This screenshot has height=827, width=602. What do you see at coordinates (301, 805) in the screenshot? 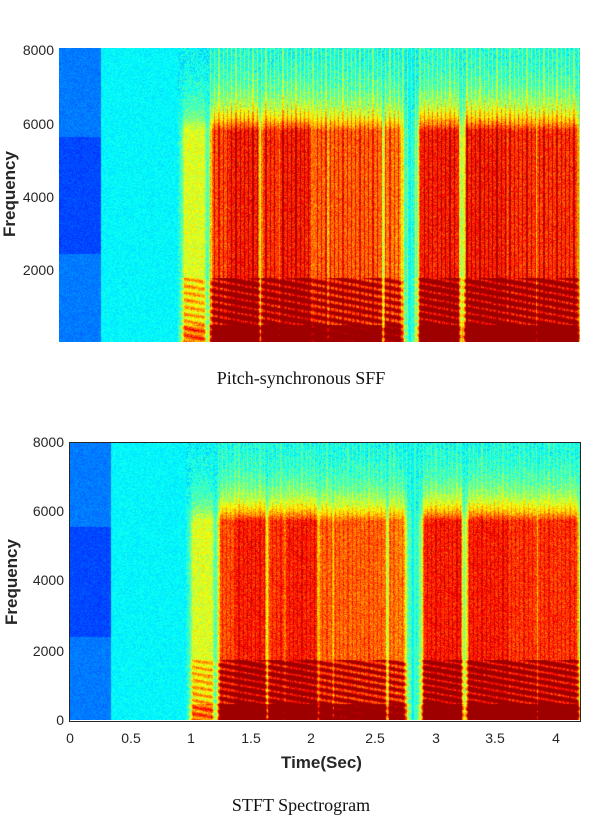
I see `bottom-caption: STFT Spectrogram` at bounding box center [301, 805].